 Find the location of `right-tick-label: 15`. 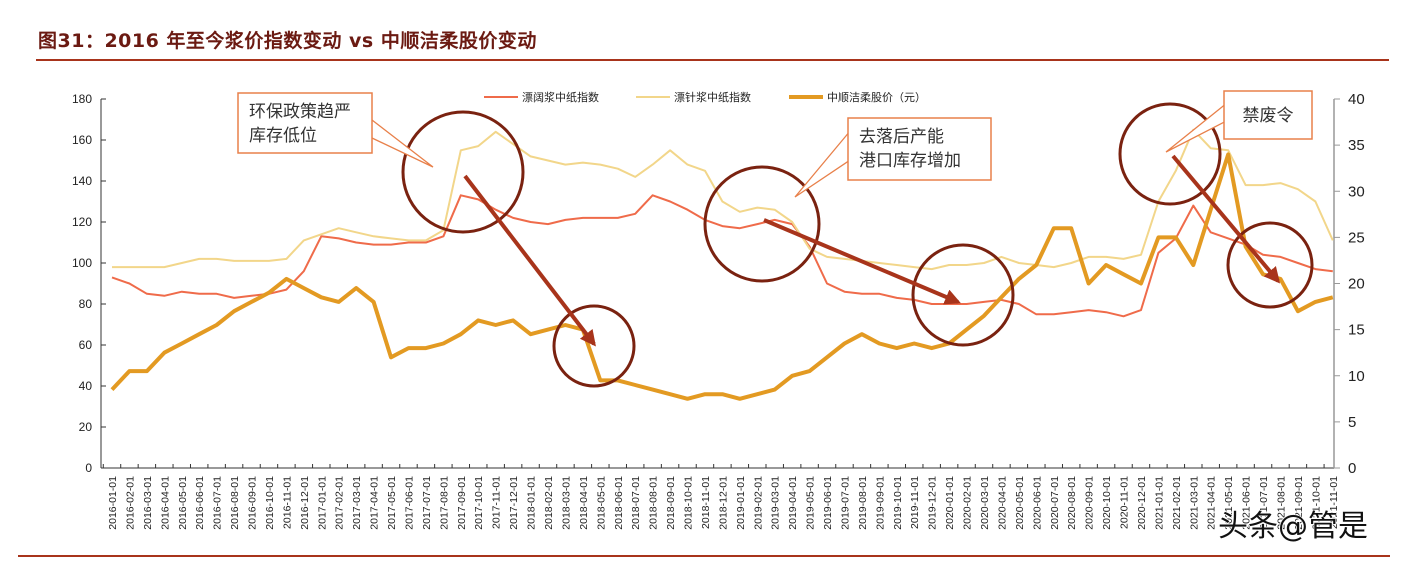

right-tick-label: 15 is located at coordinates (1356, 330).